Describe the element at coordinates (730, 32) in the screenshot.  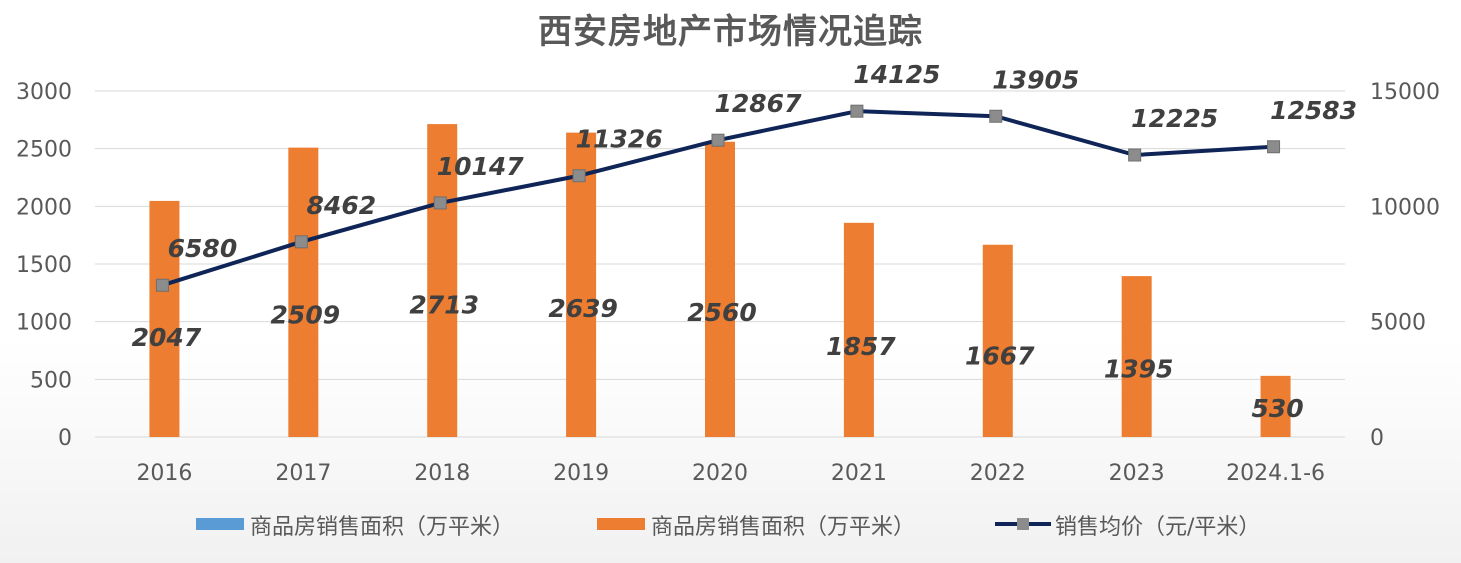
I see `chart-title: 西安房地产市场情况追踪` at that location.